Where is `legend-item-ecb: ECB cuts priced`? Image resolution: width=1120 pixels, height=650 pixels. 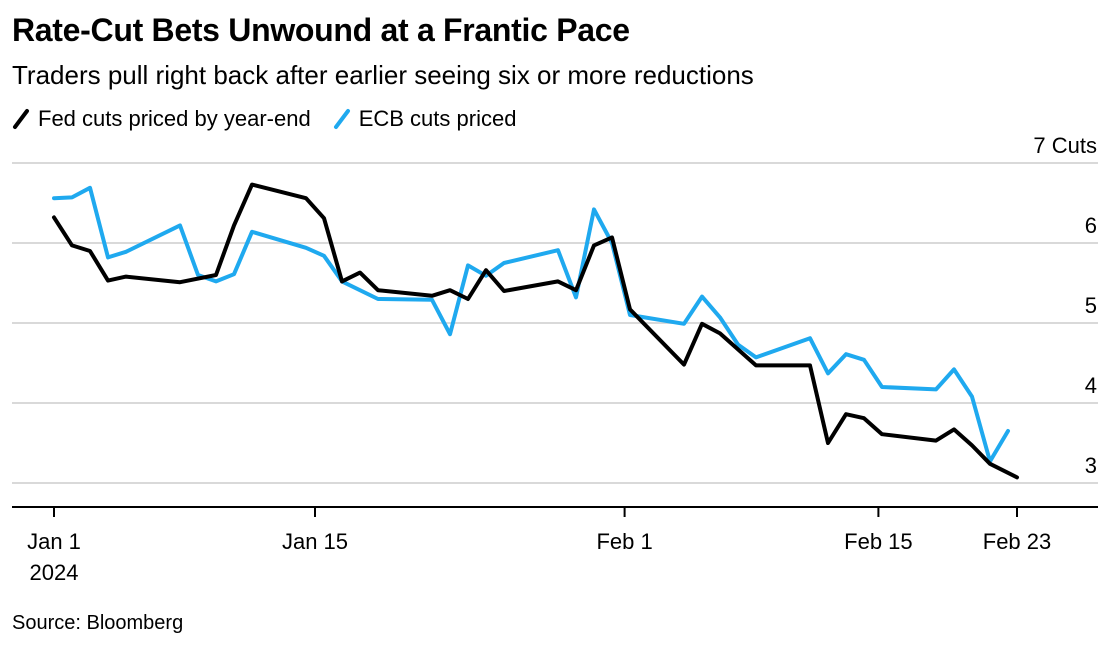 legend-item-ecb: ECB cuts priced is located at coordinates (425, 119).